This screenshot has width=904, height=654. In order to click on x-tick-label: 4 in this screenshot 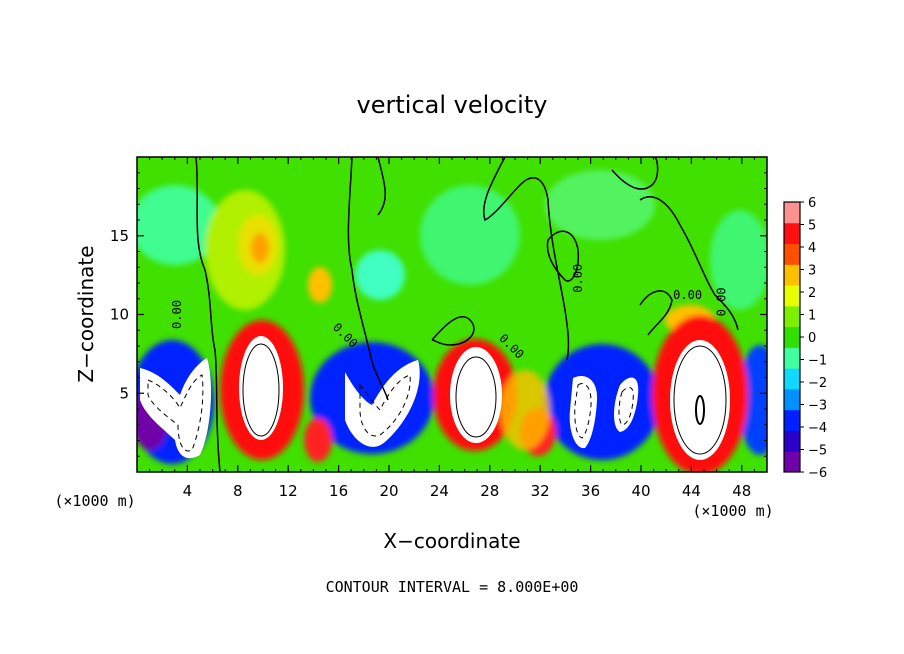, I will do `click(188, 491)`.